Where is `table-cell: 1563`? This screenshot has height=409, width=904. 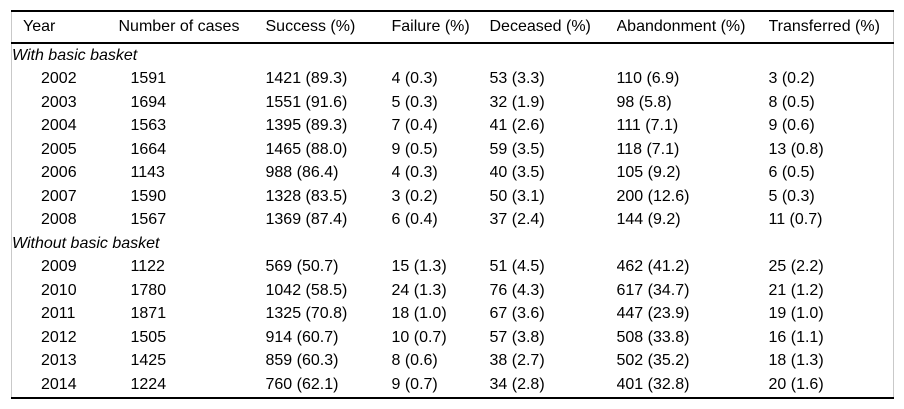 table-cell: 1563 is located at coordinates (148, 126).